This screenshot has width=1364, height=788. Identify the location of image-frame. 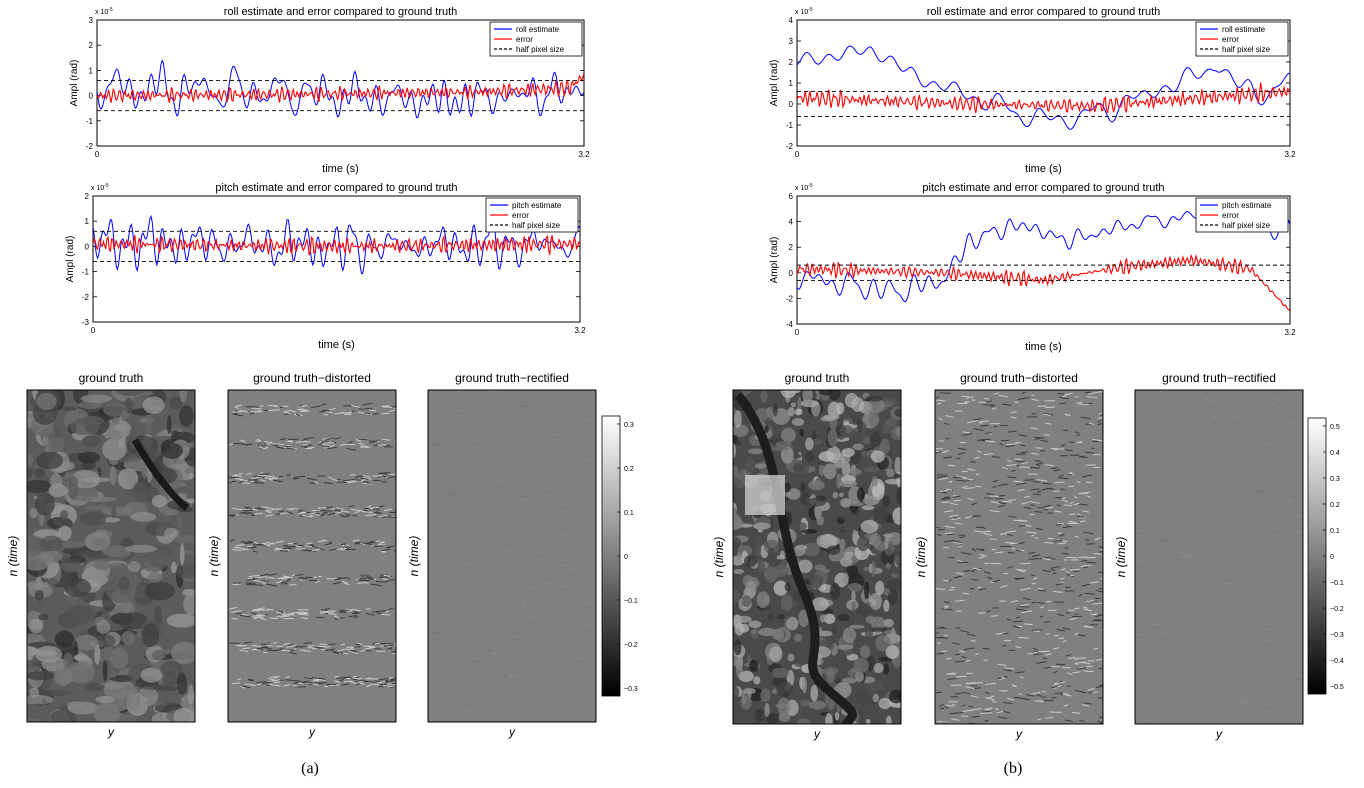
(512, 556).